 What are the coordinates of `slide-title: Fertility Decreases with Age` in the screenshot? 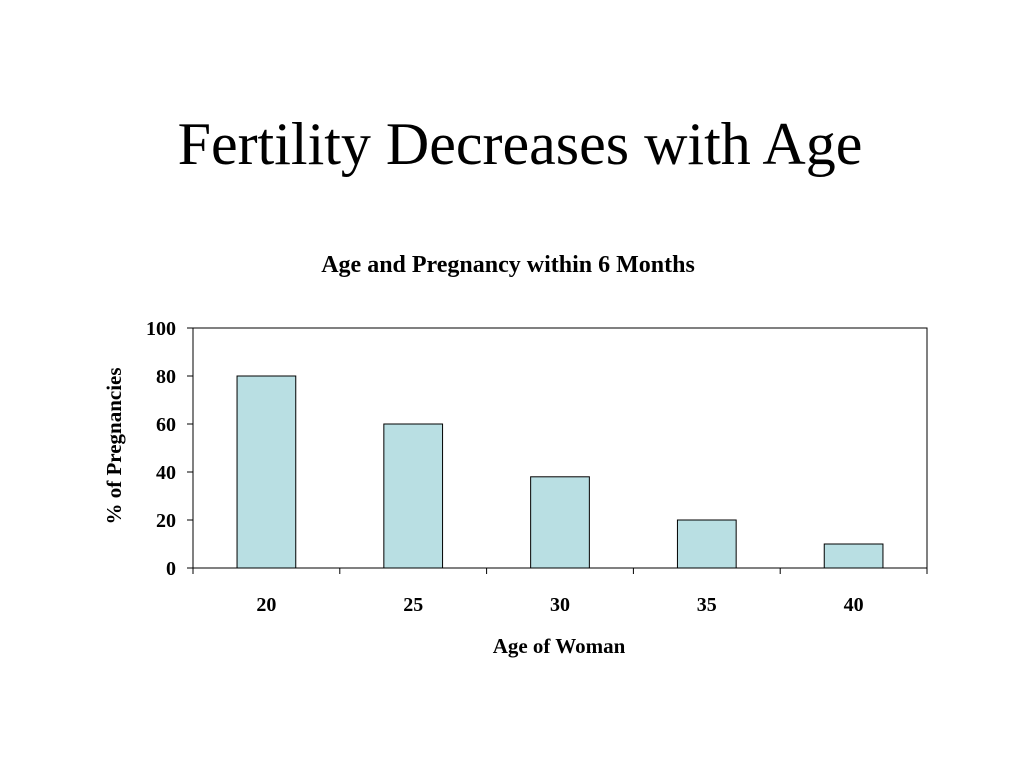 It's located at (520, 144).